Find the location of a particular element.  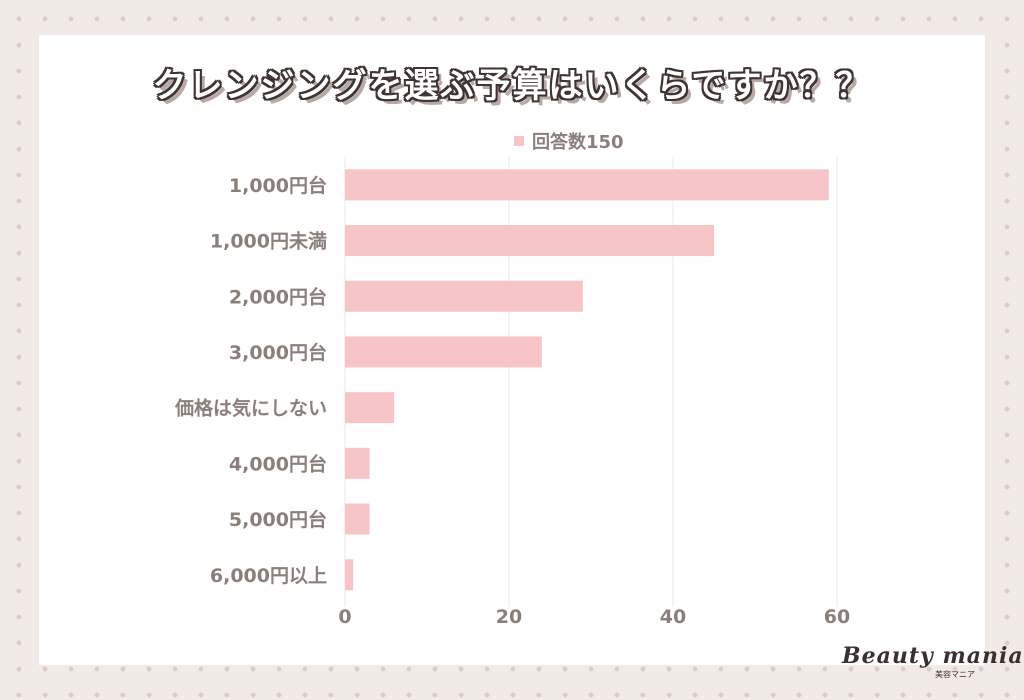

x-tick-label: 40 is located at coordinates (673, 617).